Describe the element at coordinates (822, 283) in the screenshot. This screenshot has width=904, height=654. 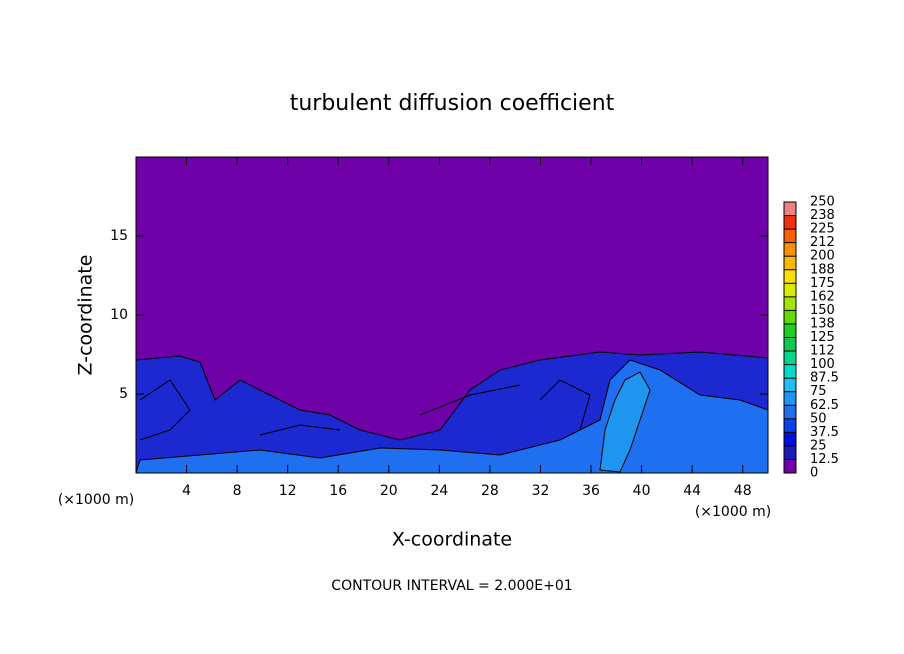
I see `colorbar-label: 175` at that location.